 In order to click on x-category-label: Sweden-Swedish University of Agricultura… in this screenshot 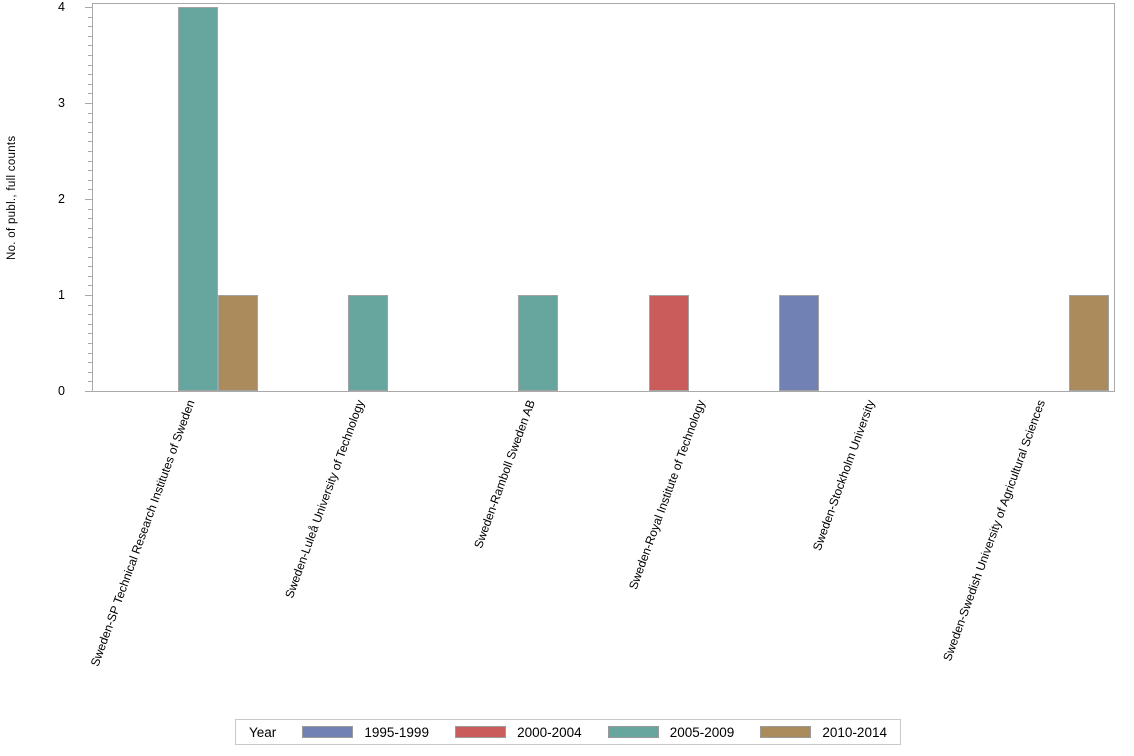, I will do `click(994, 530)`.